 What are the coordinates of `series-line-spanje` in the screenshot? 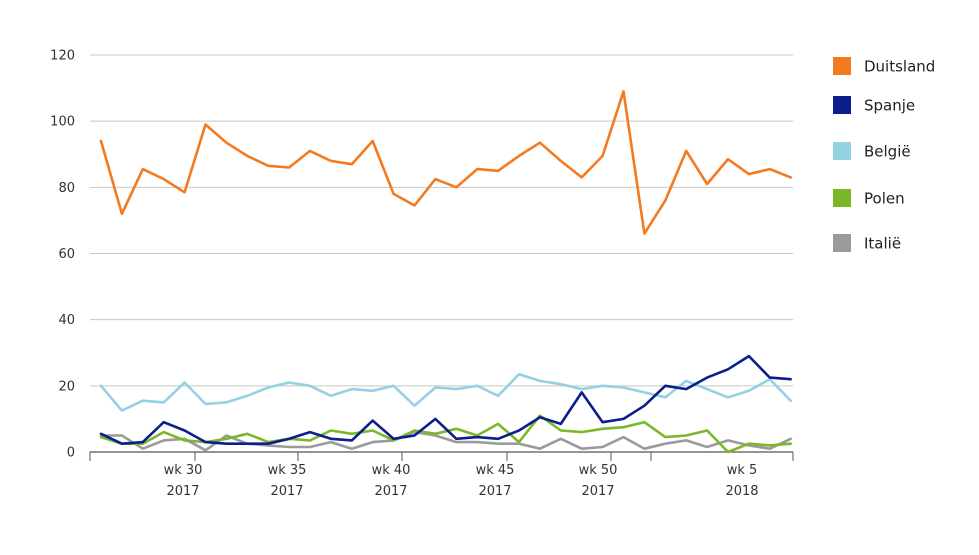 It's located at (446, 400).